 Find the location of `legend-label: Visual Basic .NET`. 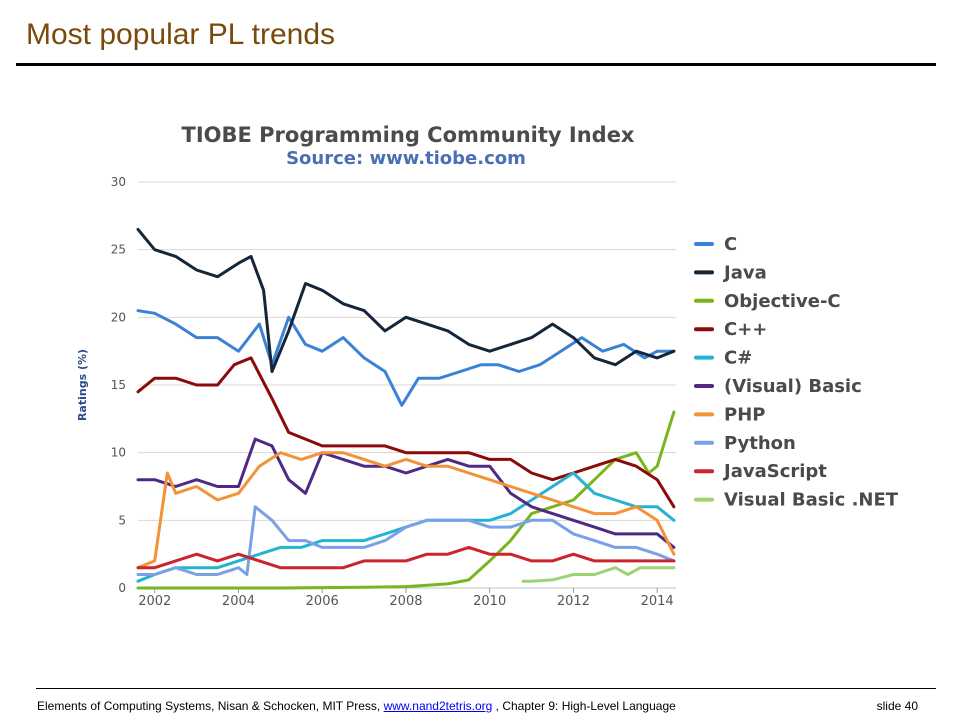

legend-label: Visual Basic .NET is located at coordinates (811, 500).